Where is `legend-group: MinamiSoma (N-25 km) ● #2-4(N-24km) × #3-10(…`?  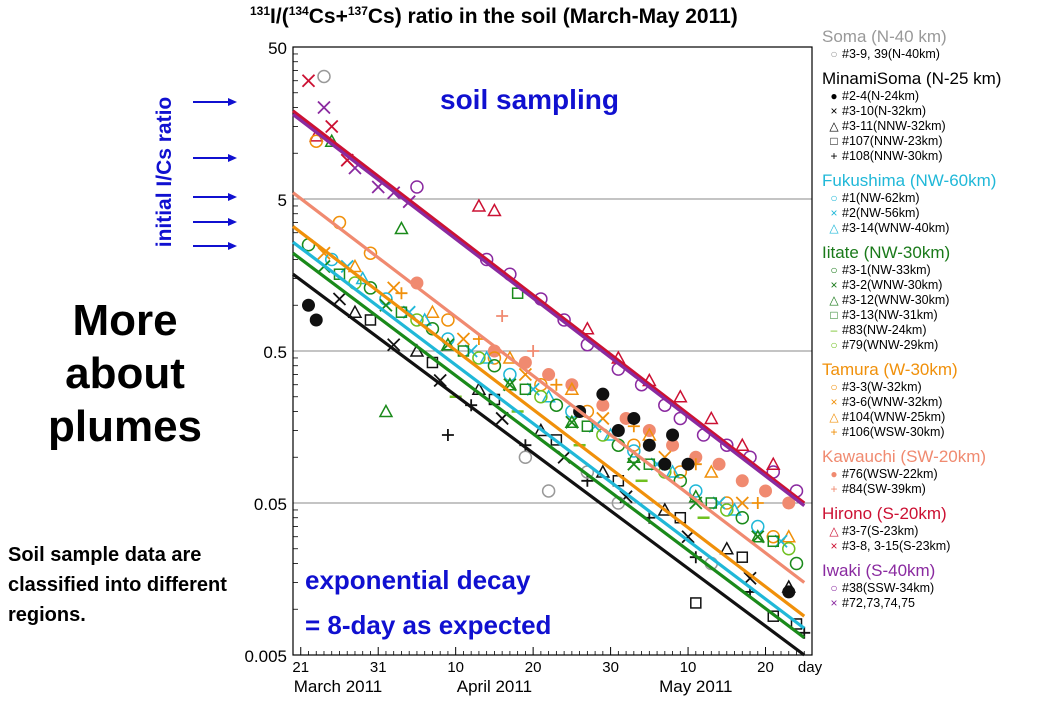 legend-group: MinamiSoma (N-25 km) ● #2-4(N-24km) × #3-10(… is located at coordinates (930, 116).